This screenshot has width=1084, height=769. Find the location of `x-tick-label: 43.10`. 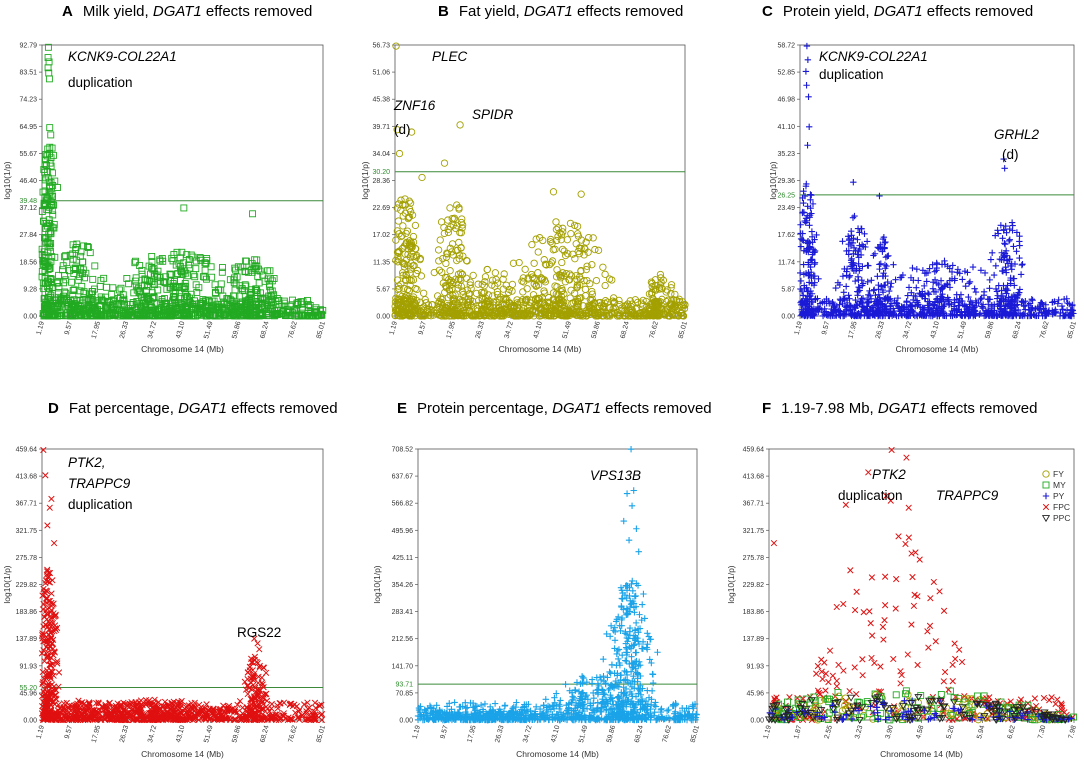

x-tick-label: 43.10 is located at coordinates (180, 330).